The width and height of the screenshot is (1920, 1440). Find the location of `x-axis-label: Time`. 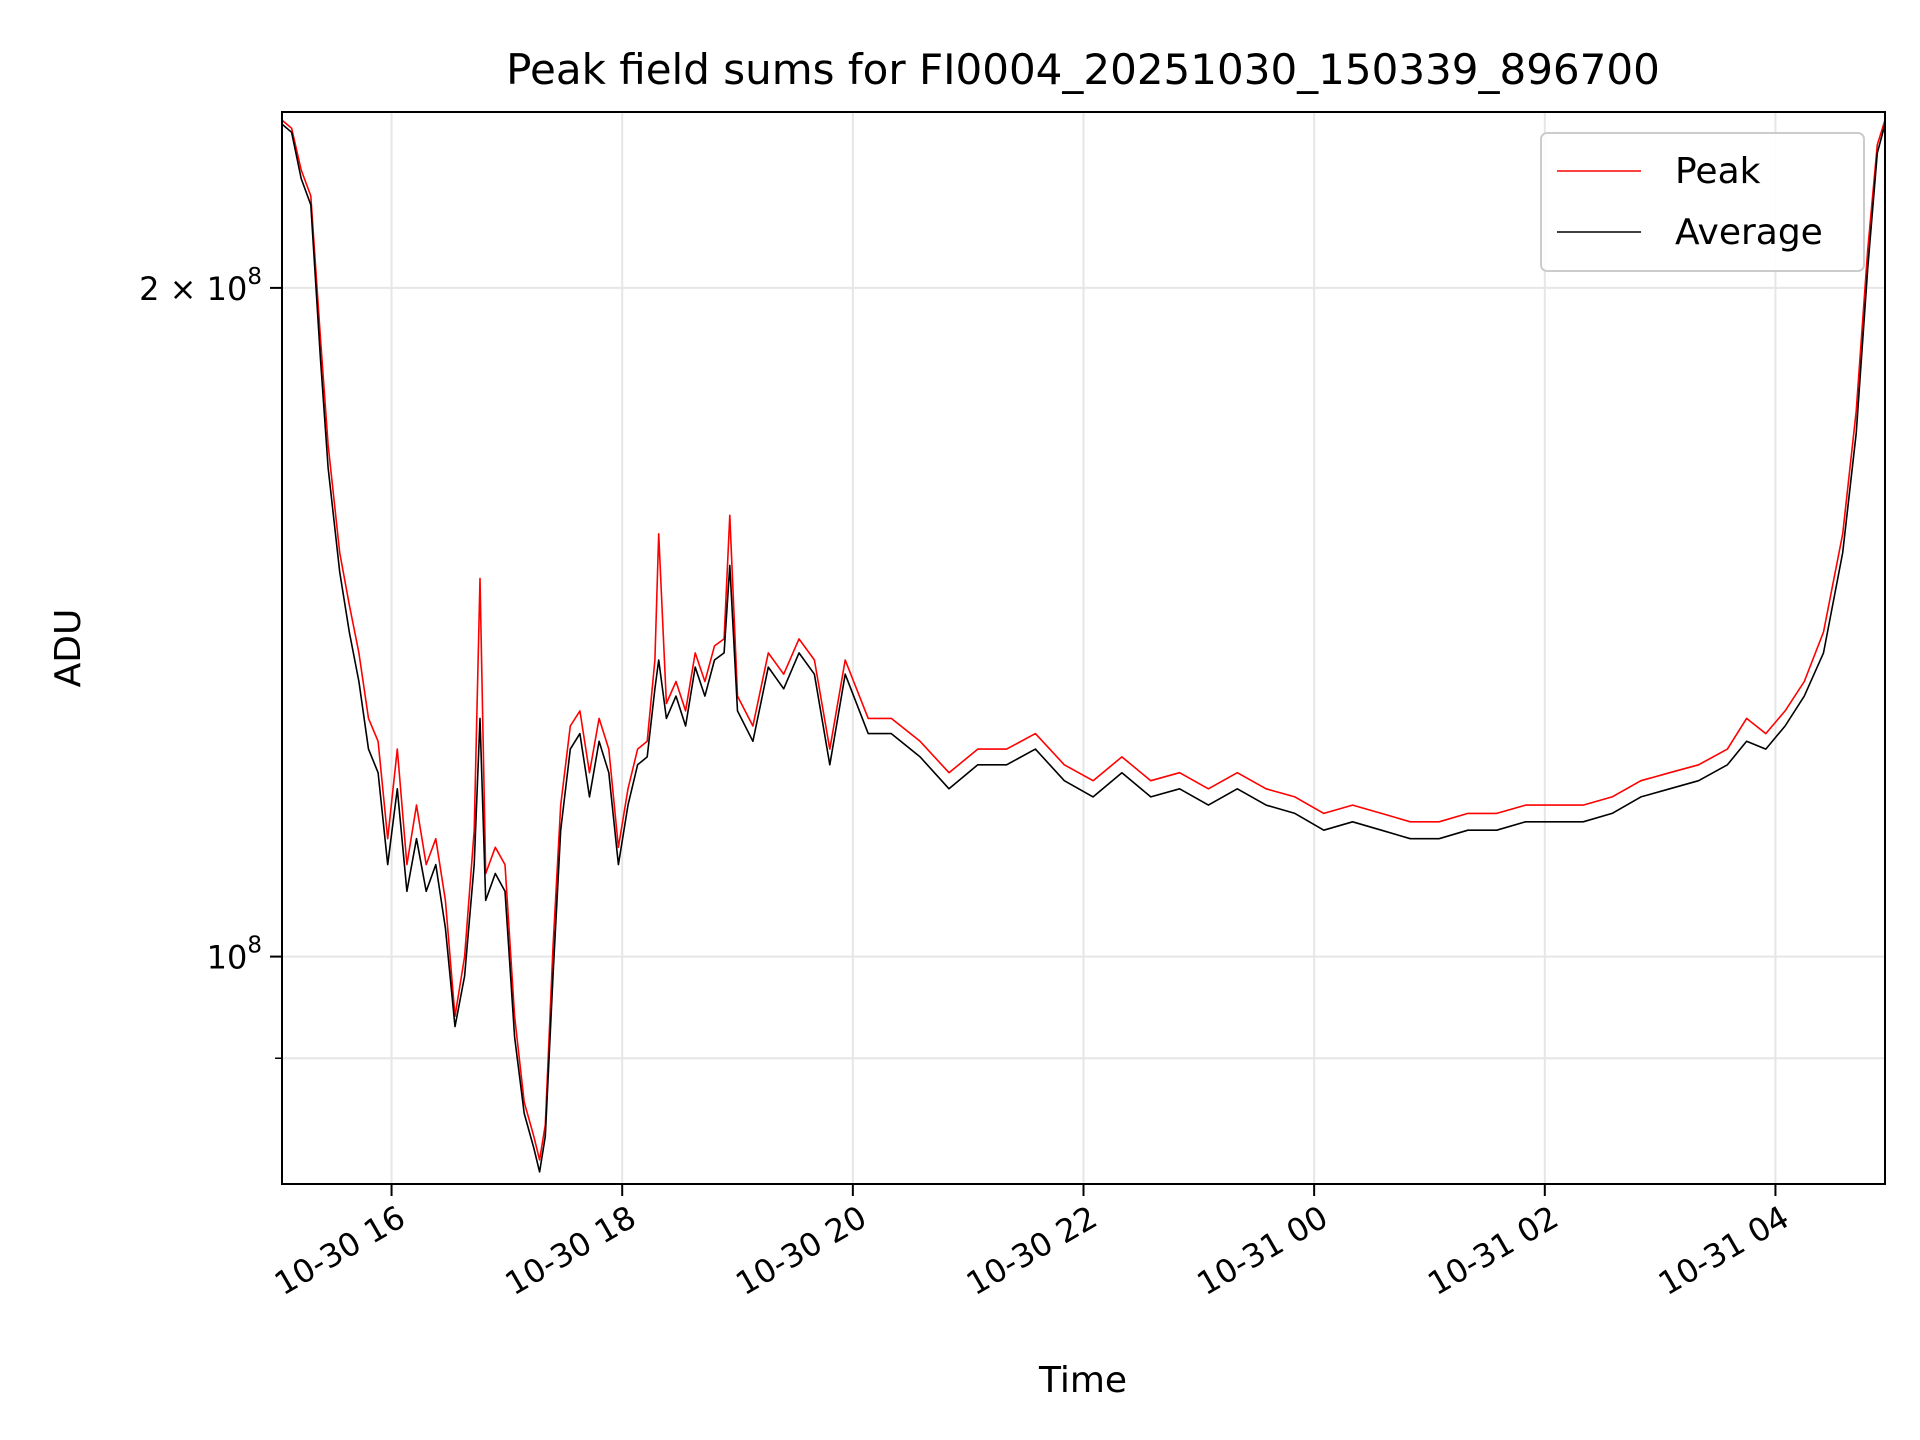

x-axis-label: Time is located at coordinates (1082, 1380).